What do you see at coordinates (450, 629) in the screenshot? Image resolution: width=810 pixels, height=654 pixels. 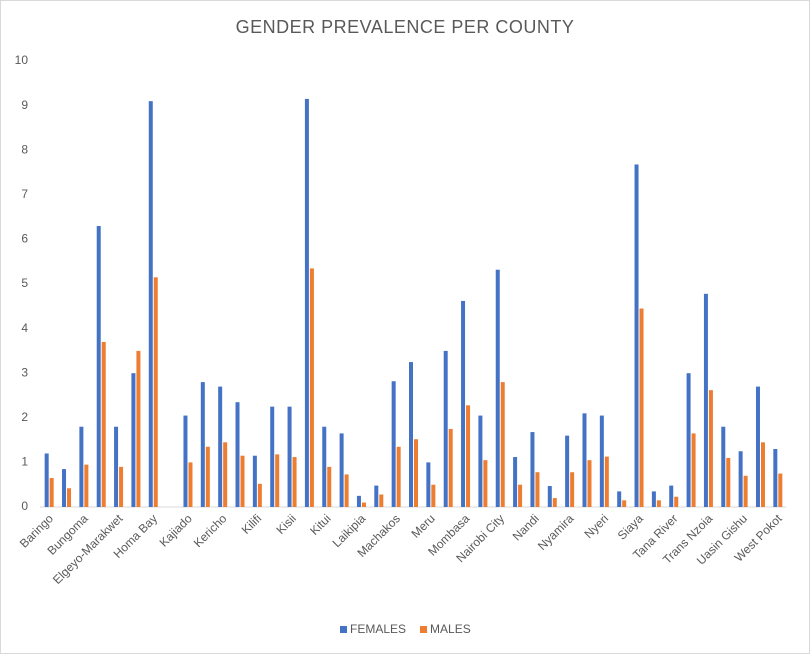 I see `legend-label: MALES` at bounding box center [450, 629].